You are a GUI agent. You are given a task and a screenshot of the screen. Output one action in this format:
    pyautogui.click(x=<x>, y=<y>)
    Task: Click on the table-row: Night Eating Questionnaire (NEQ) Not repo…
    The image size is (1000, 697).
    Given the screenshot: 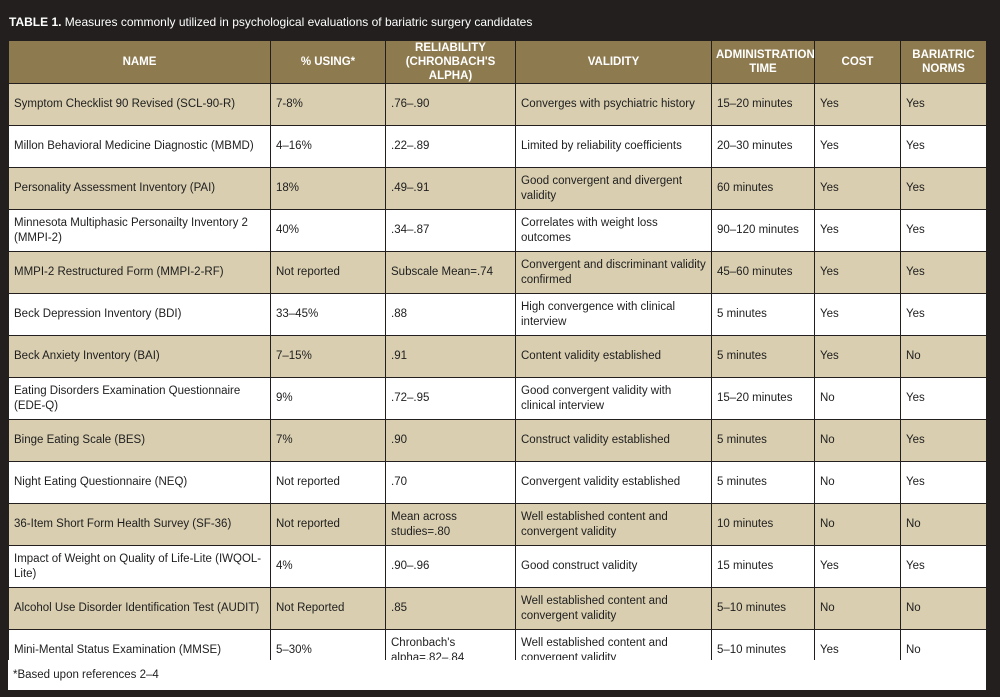 What is the action you would take?
    pyautogui.click(x=497, y=482)
    